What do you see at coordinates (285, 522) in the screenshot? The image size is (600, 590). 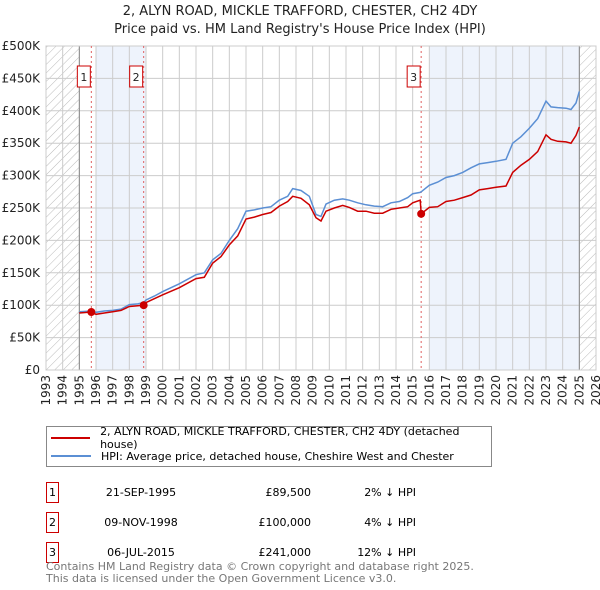 I see `sale-price: £100,000` at bounding box center [285, 522].